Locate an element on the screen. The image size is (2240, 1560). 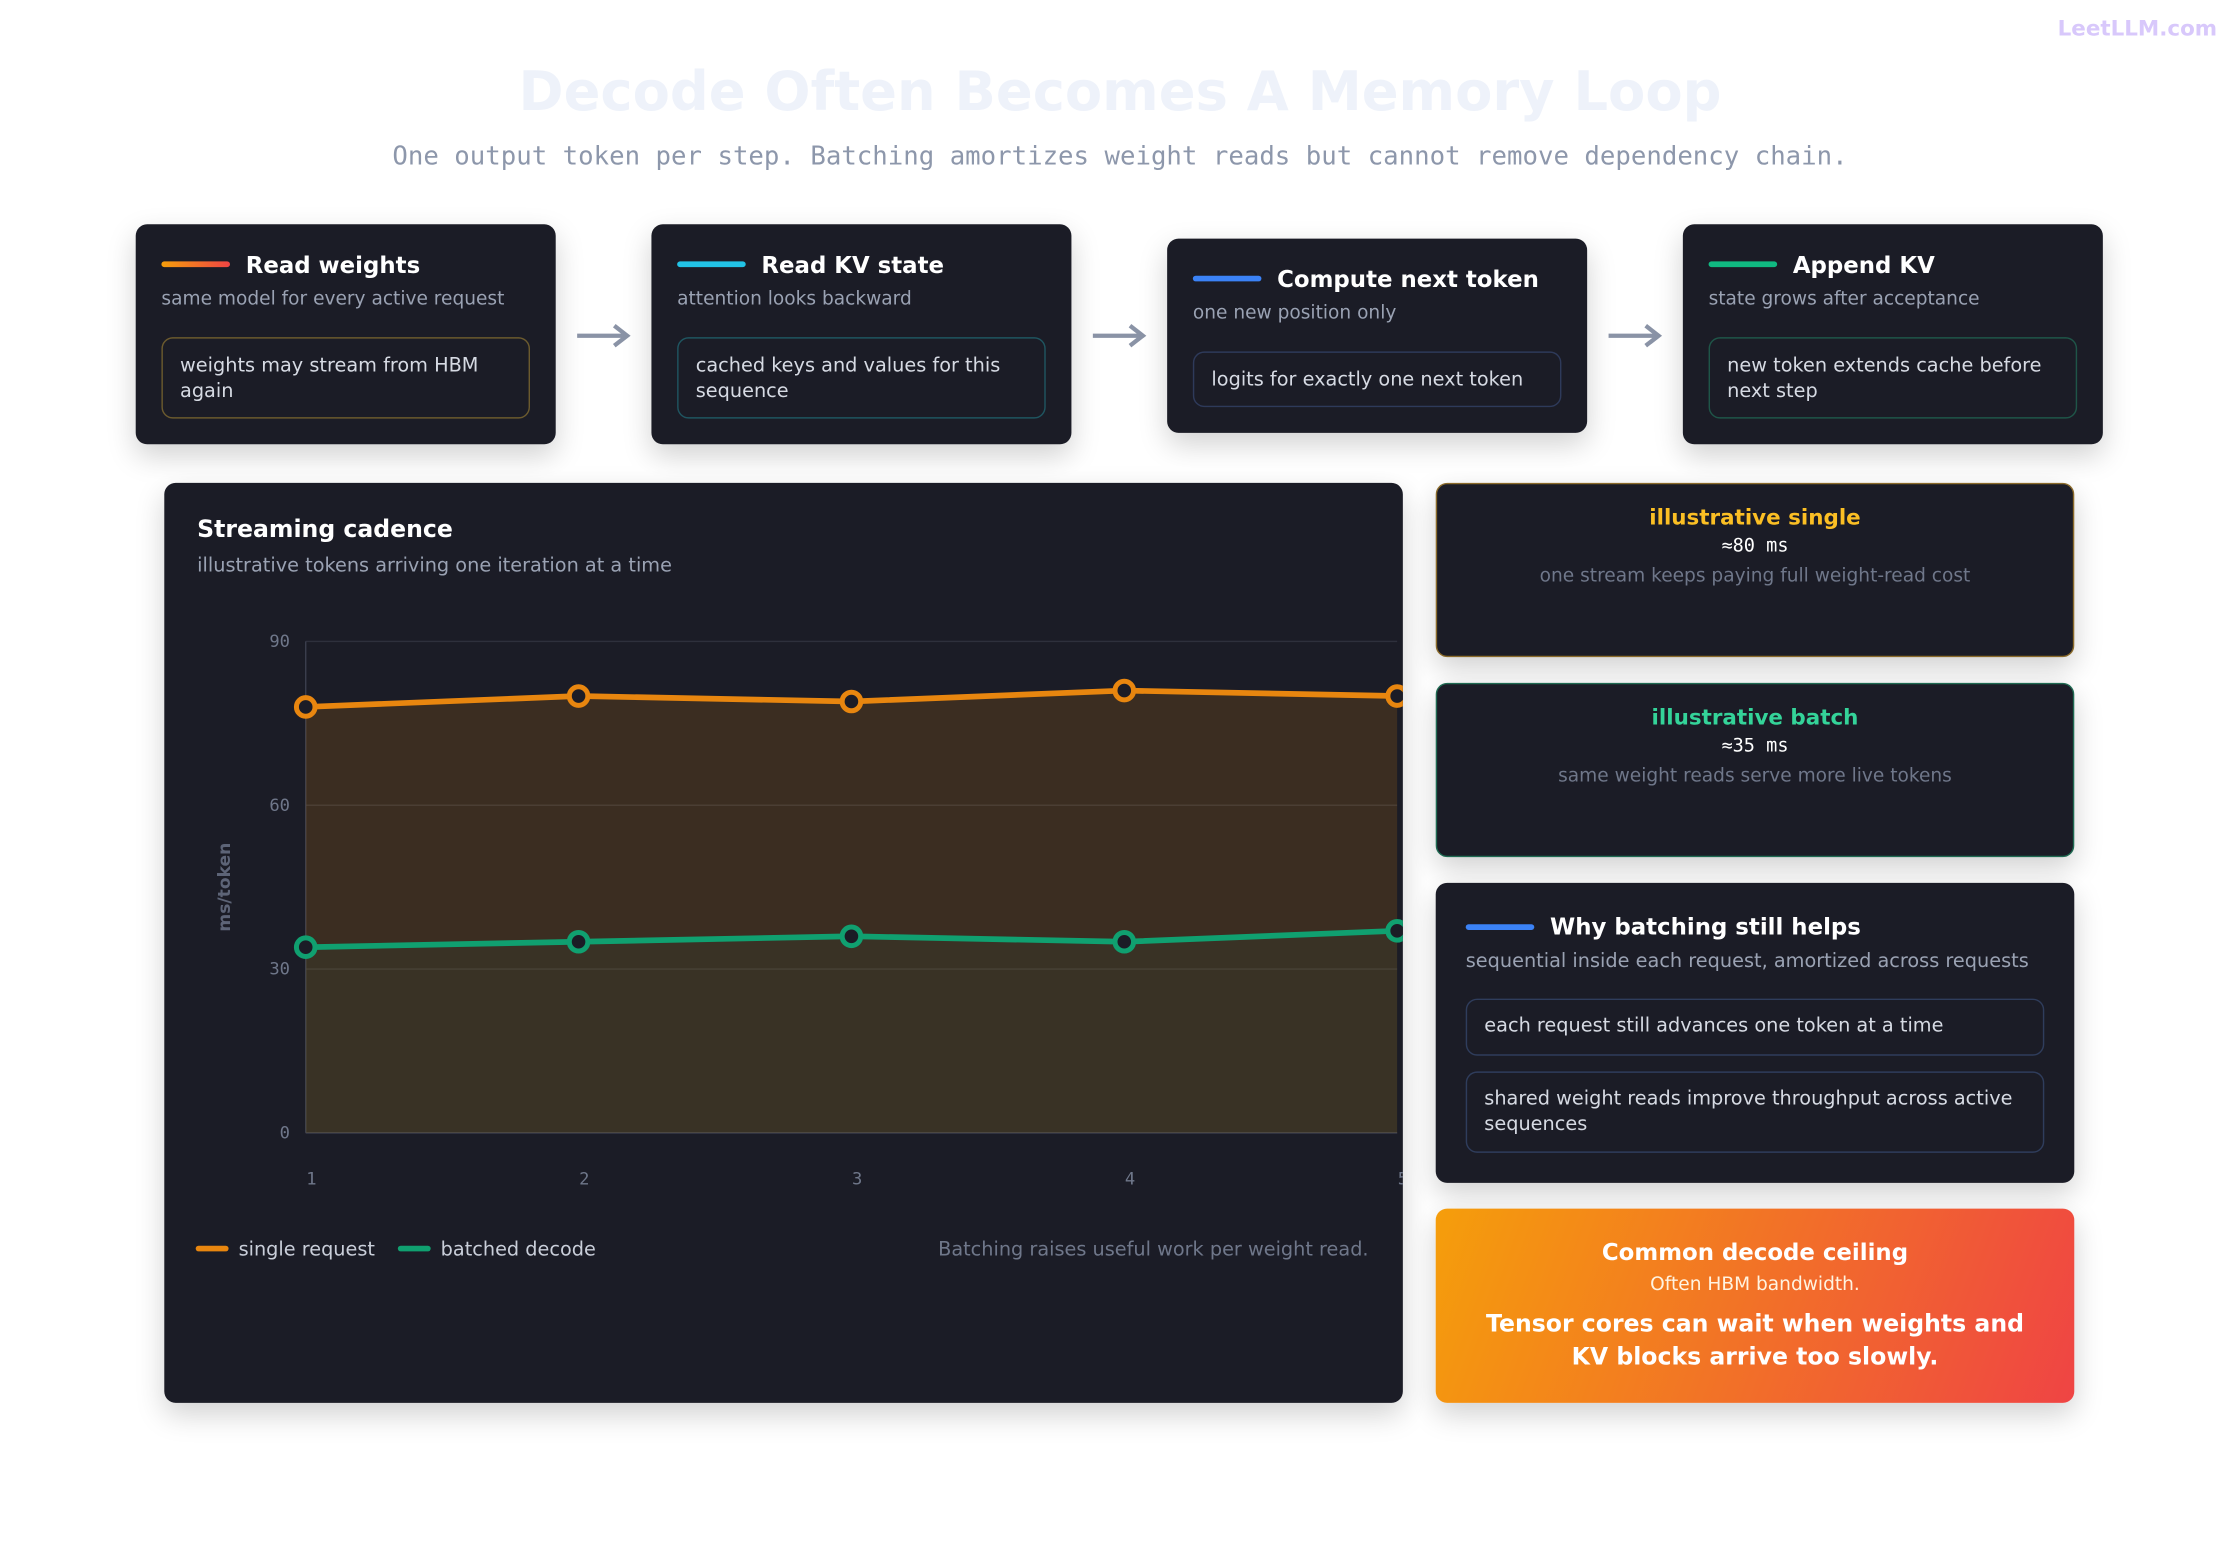
y-tick-label: 90 is located at coordinates (279, 642).